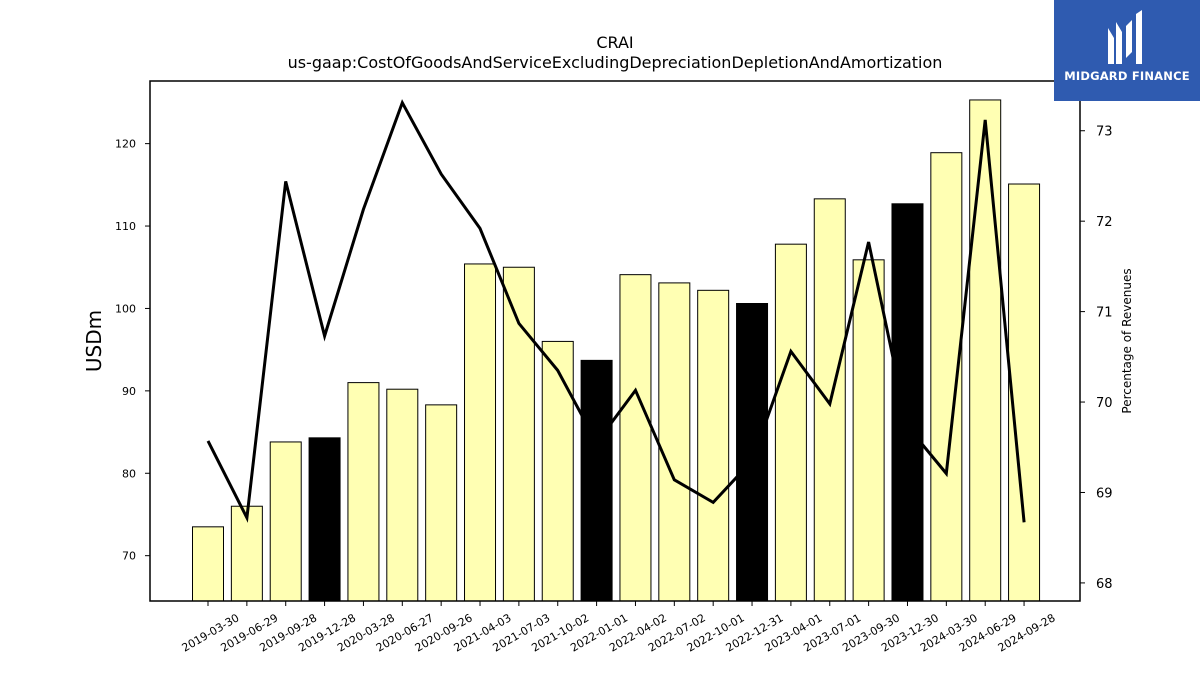 The height and width of the screenshot is (675, 1200). Describe the element at coordinates (1096, 358) in the screenshot. I see `y-axis-right: 68 69 70 71 72 73` at that location.